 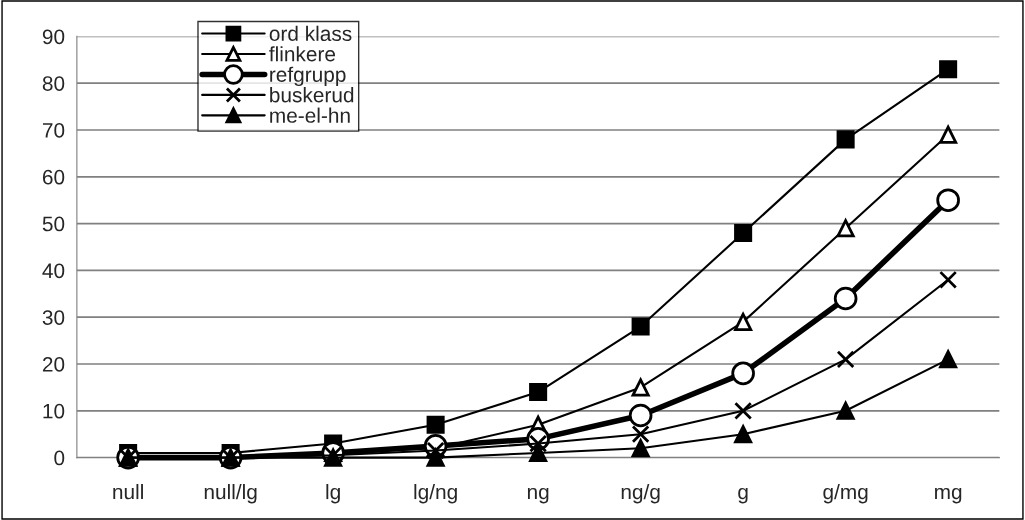 What do you see at coordinates (640, 493) in the screenshot?
I see `x-tick-label: ng/g` at bounding box center [640, 493].